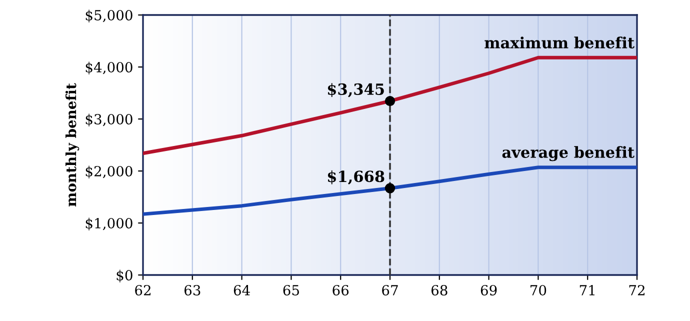 The height and width of the screenshot is (321, 690). What do you see at coordinates (538, 290) in the screenshot?
I see `x-tick-label: 70` at bounding box center [538, 290].